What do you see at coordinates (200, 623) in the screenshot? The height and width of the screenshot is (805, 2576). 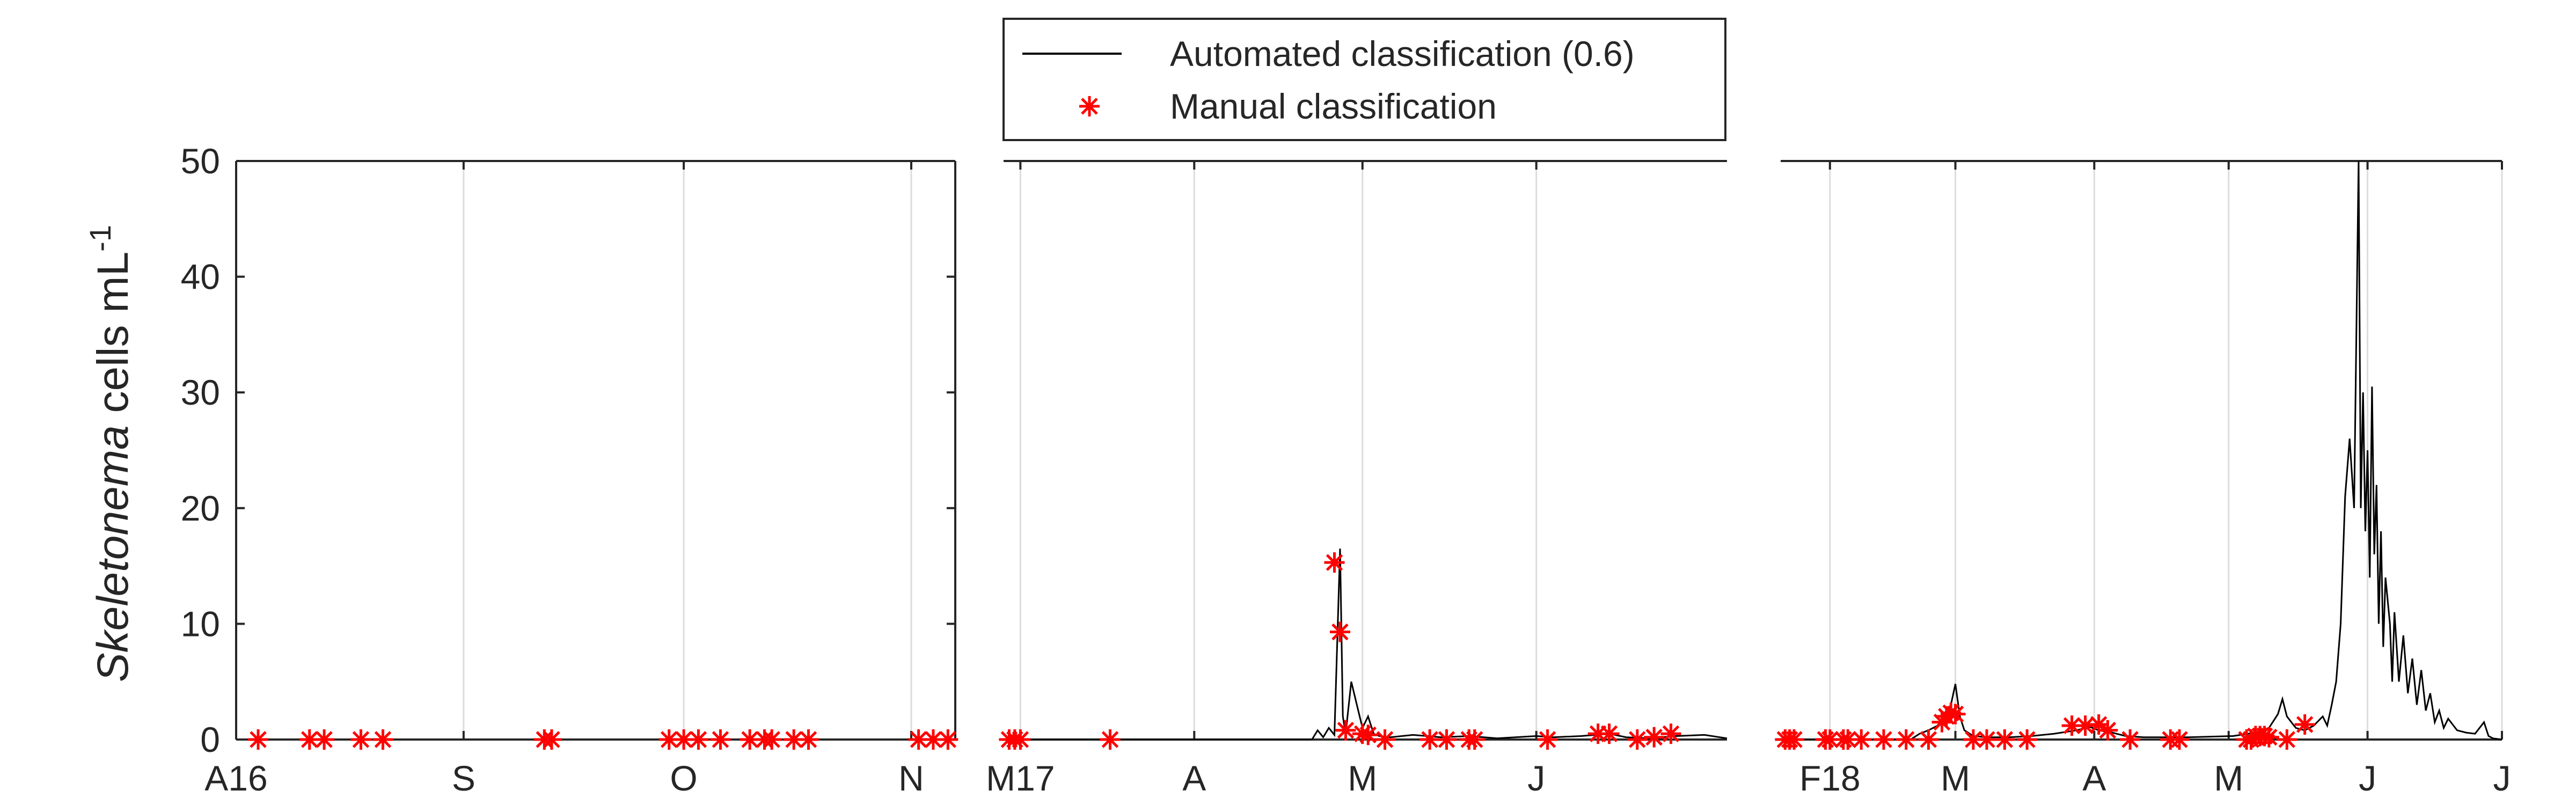 I see `y-tick-label: 10` at bounding box center [200, 623].